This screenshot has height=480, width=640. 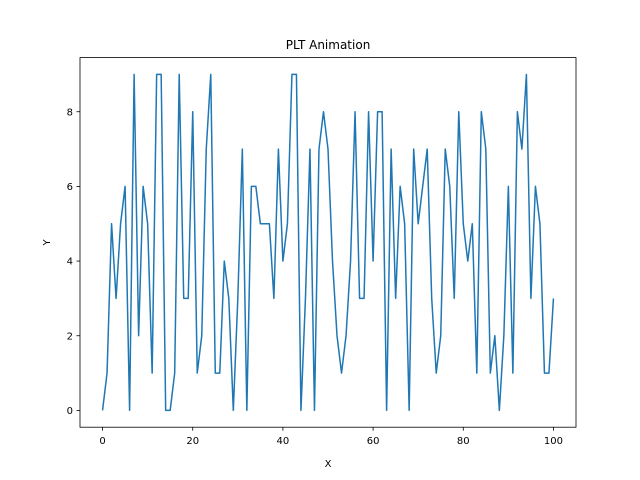 What do you see at coordinates (331, 437) in the screenshot?
I see `x-axis-ticks: 0 20 40 60 80 100` at bounding box center [331, 437].